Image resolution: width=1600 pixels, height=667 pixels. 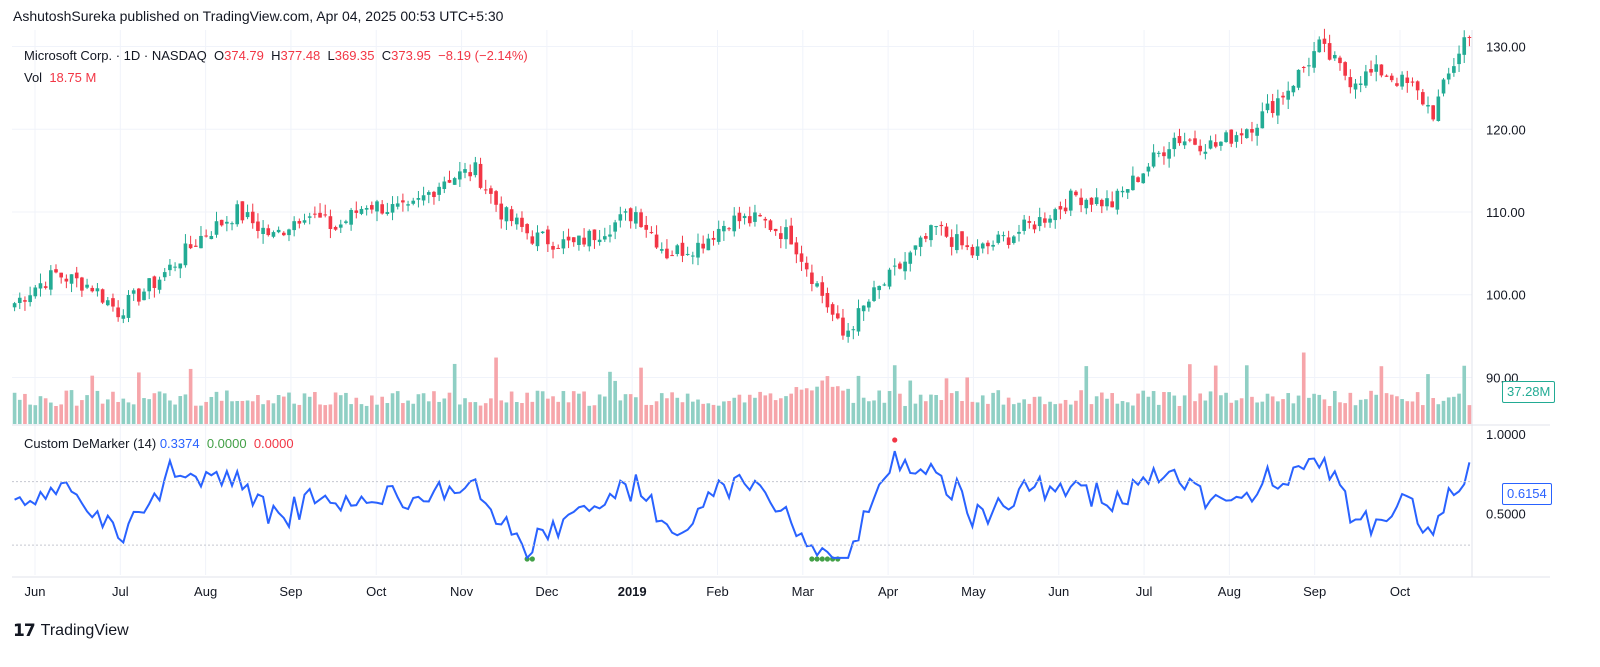 I want to click on vol-value: 18.75 M, so click(x=73, y=77).